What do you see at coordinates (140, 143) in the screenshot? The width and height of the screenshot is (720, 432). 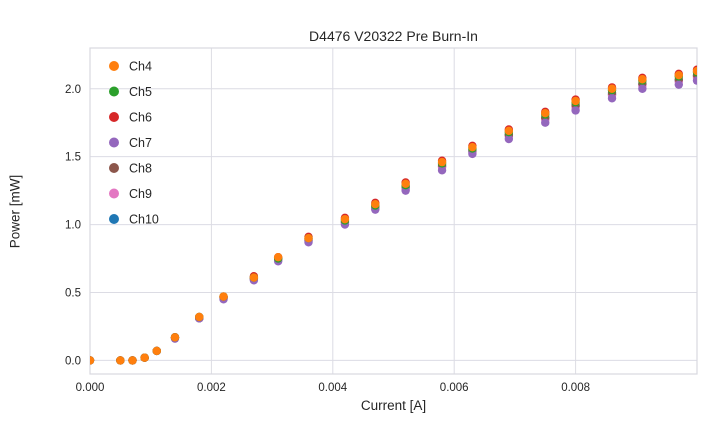 I see `legend-item-label: Ch7` at bounding box center [140, 143].